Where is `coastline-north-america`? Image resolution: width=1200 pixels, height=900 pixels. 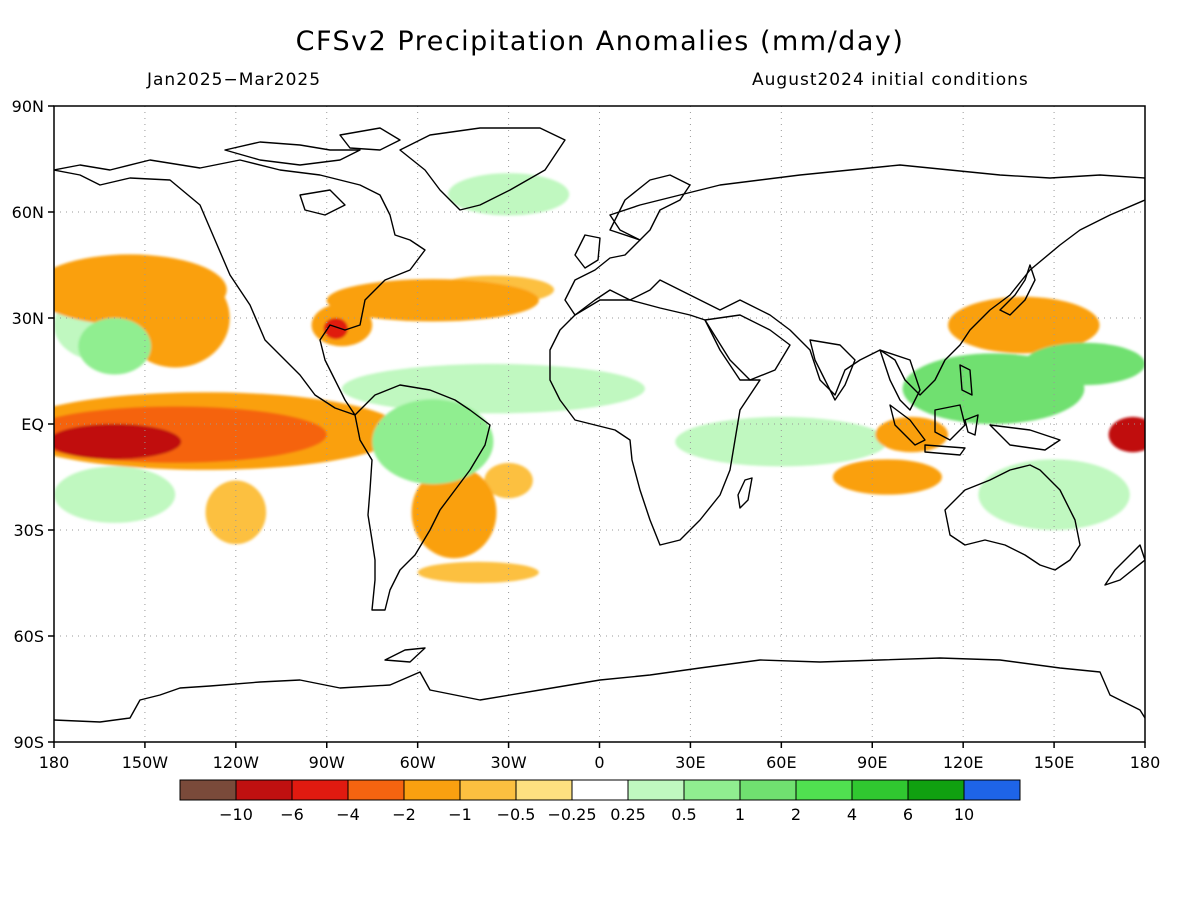 coastline-north-america is located at coordinates (240, 287).